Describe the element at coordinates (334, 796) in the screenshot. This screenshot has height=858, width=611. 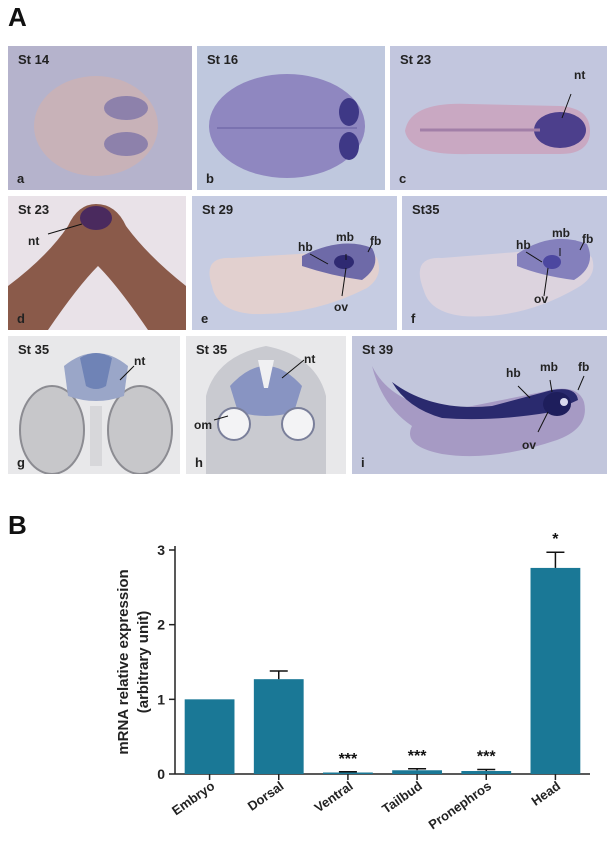
I see `x-tick-label: Ventral` at that location.